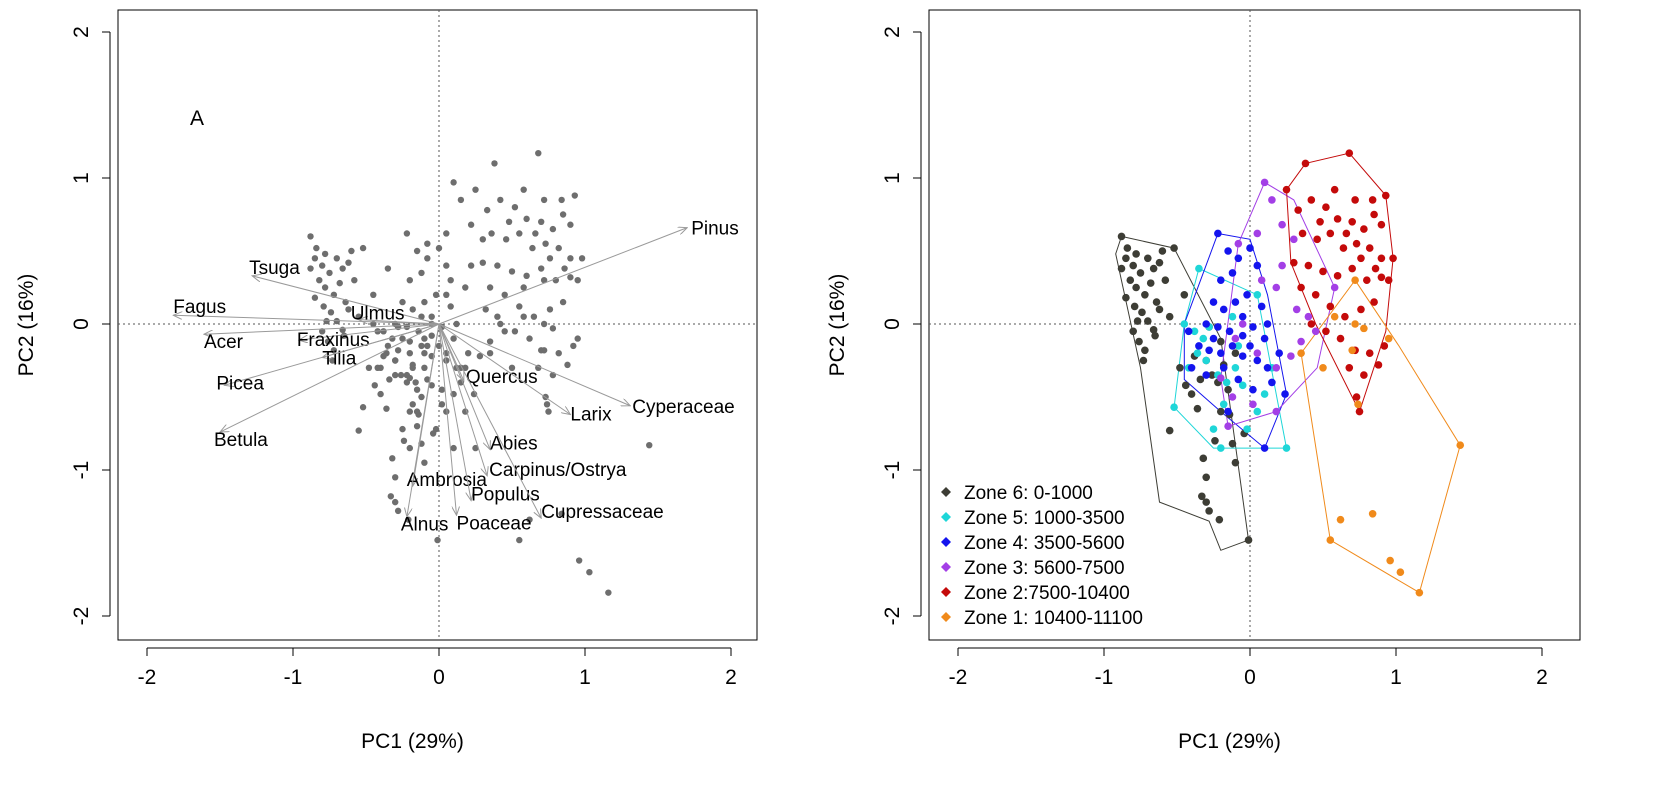 The height and width of the screenshot is (804, 1669). I want to click on legend-marker, so click(946, 567).